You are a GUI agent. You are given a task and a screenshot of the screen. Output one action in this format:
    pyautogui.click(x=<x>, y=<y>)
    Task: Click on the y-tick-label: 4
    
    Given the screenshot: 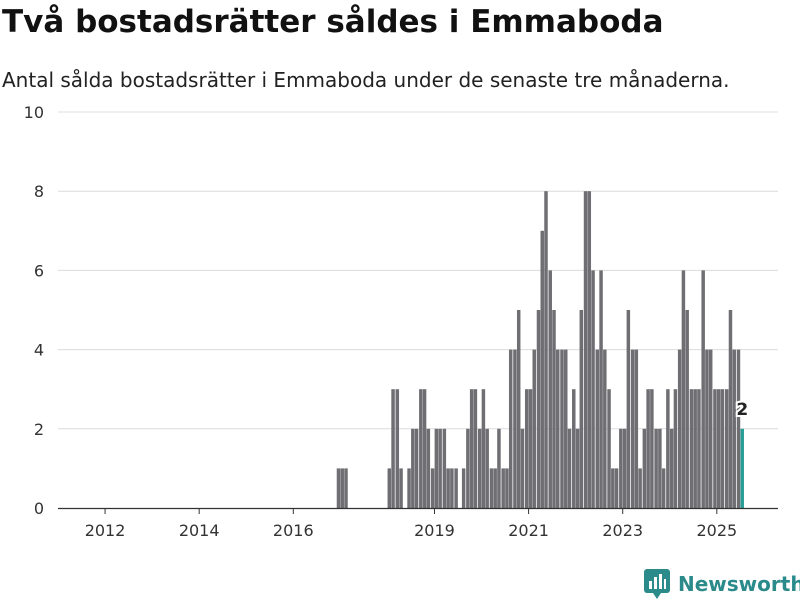 What is the action you would take?
    pyautogui.click(x=39, y=350)
    